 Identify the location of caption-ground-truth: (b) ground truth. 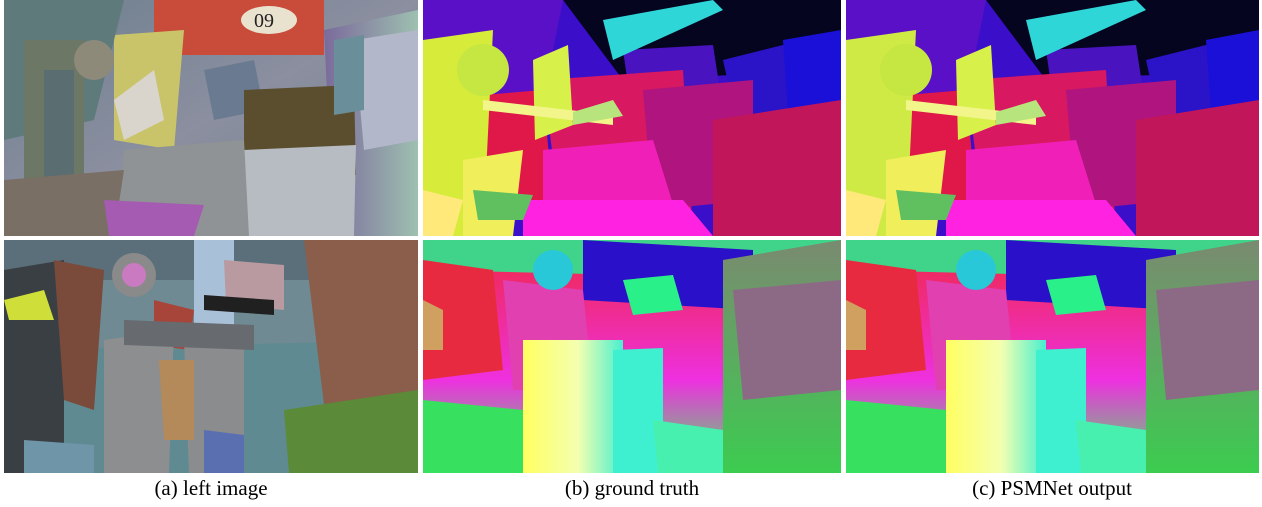
(632, 488).